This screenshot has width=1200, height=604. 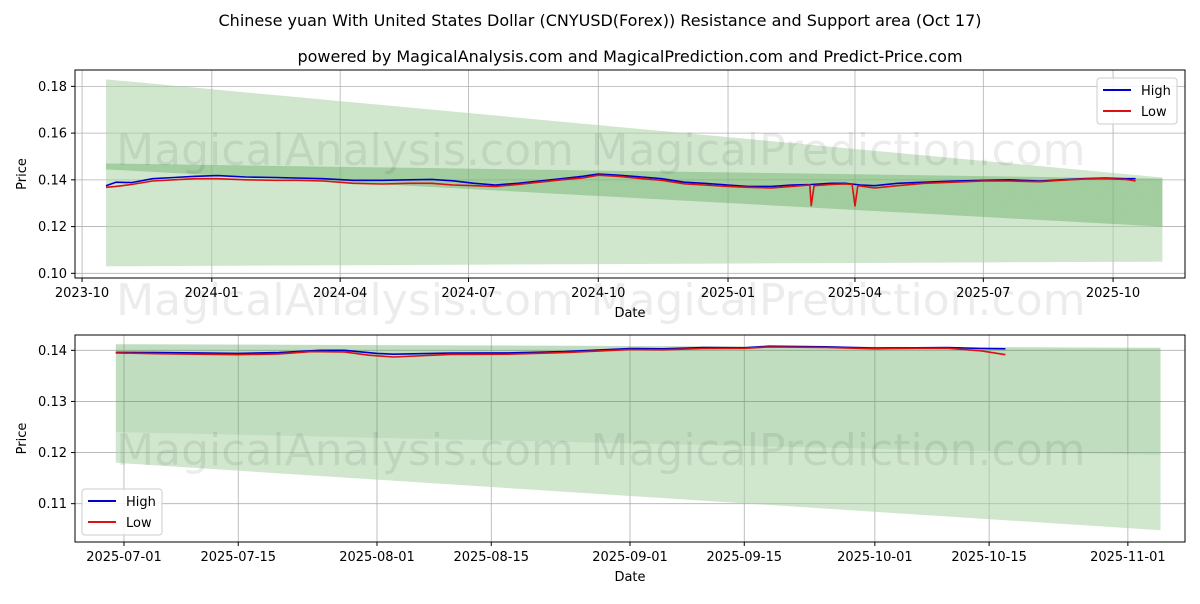 What do you see at coordinates (345, 450) in the screenshot?
I see `watermark-analysis-bottom: MagicalAnalysis.com` at bounding box center [345, 450].